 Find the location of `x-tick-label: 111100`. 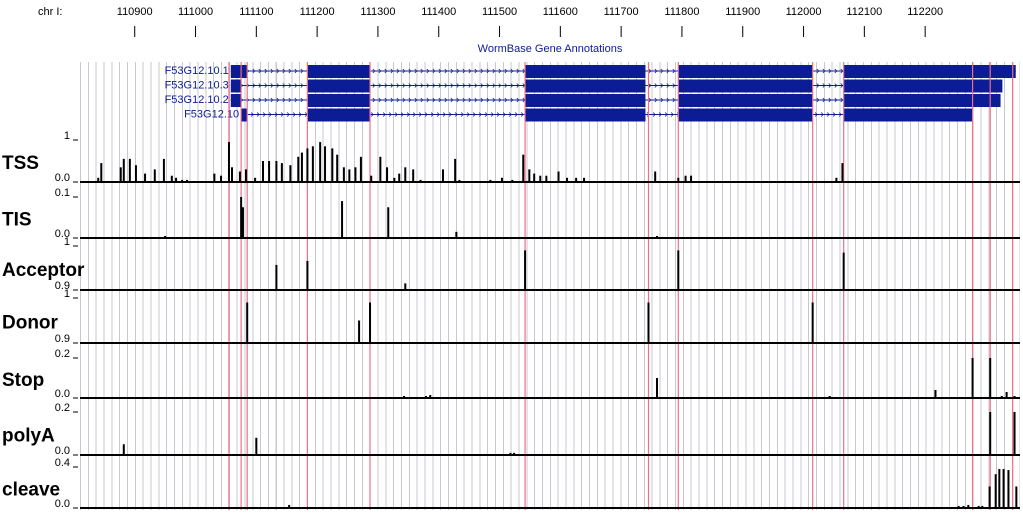

x-tick-label: 111100 is located at coordinates (256, 12).